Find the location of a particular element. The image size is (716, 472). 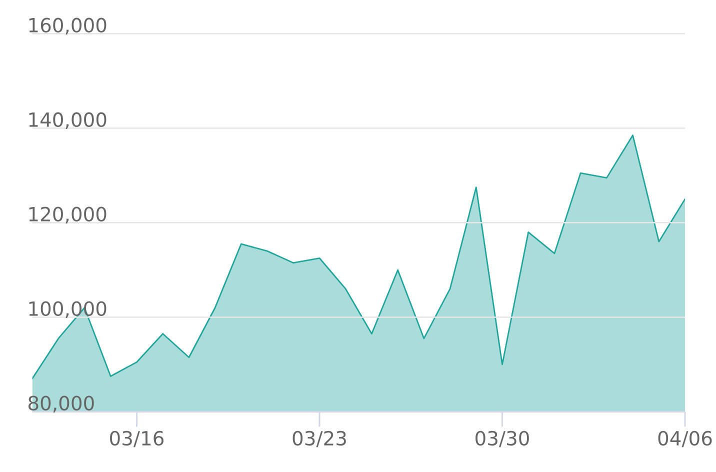

y-tick-label: 120,000 is located at coordinates (67, 215).